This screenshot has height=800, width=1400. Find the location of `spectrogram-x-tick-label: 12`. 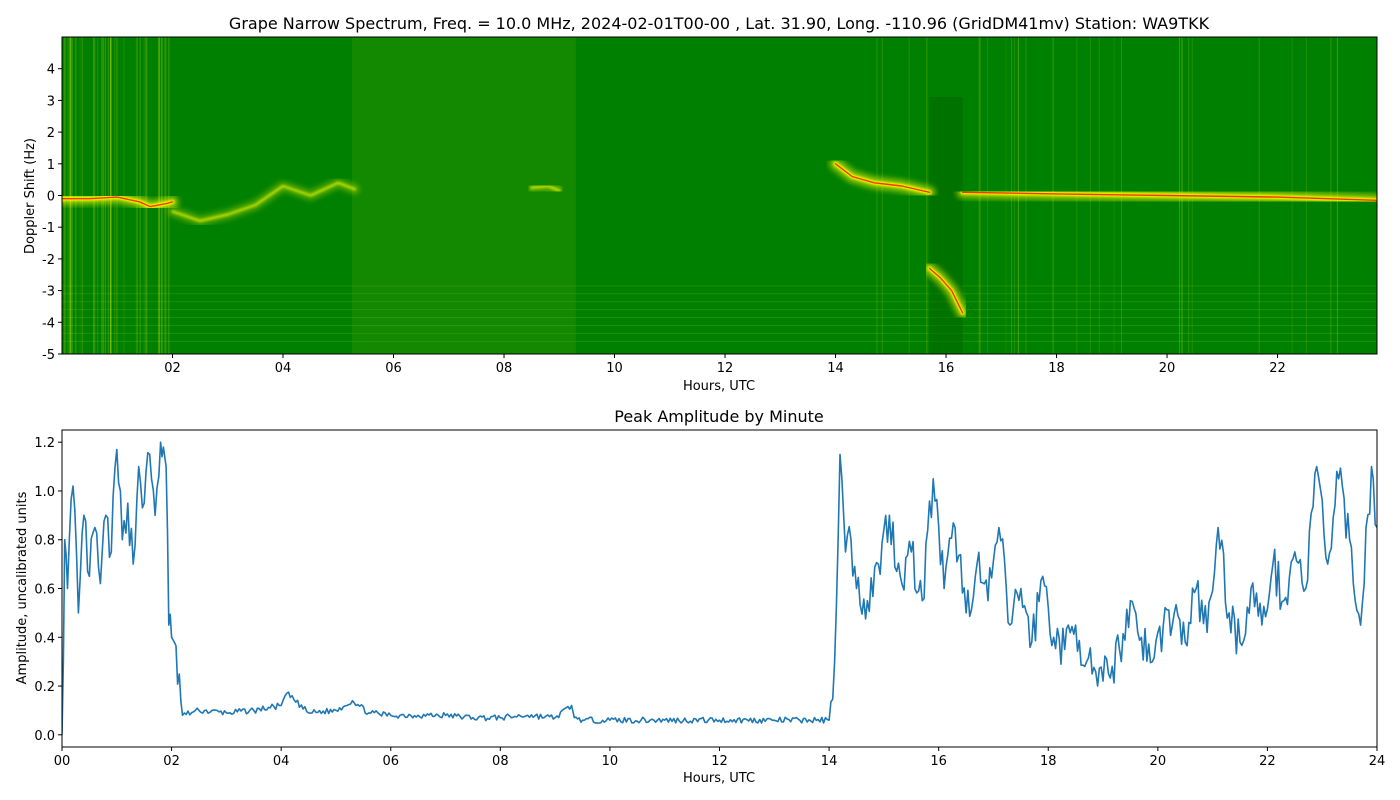

spectrogram-x-tick-label: 12 is located at coordinates (725, 368).